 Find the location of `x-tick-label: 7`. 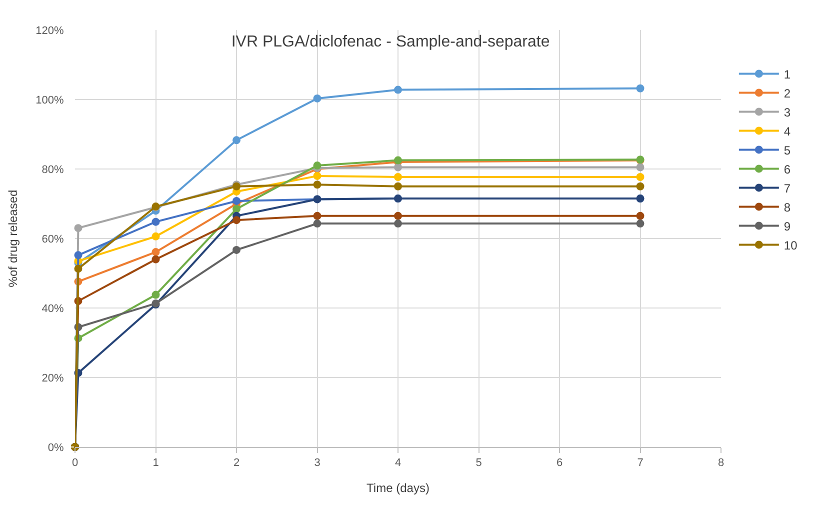

x-tick-label: 7 is located at coordinates (640, 463).